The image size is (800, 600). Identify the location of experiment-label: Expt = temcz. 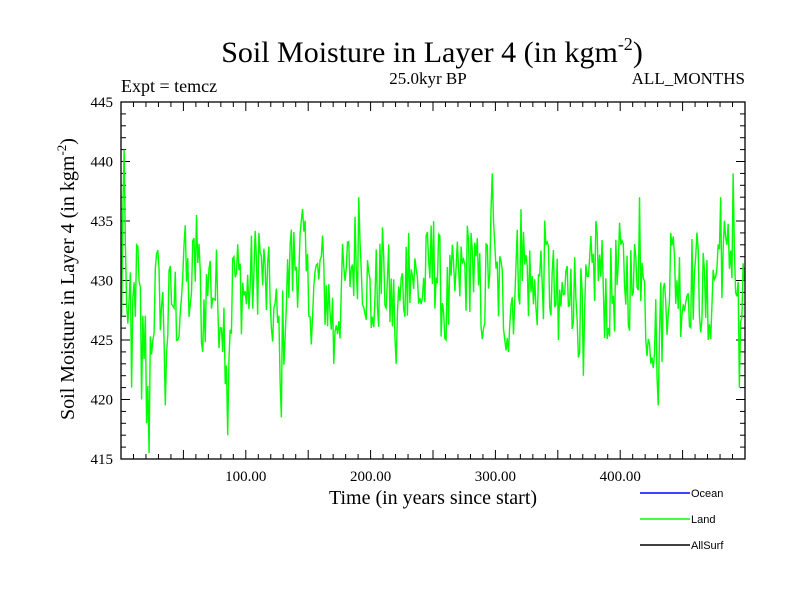
(169, 86).